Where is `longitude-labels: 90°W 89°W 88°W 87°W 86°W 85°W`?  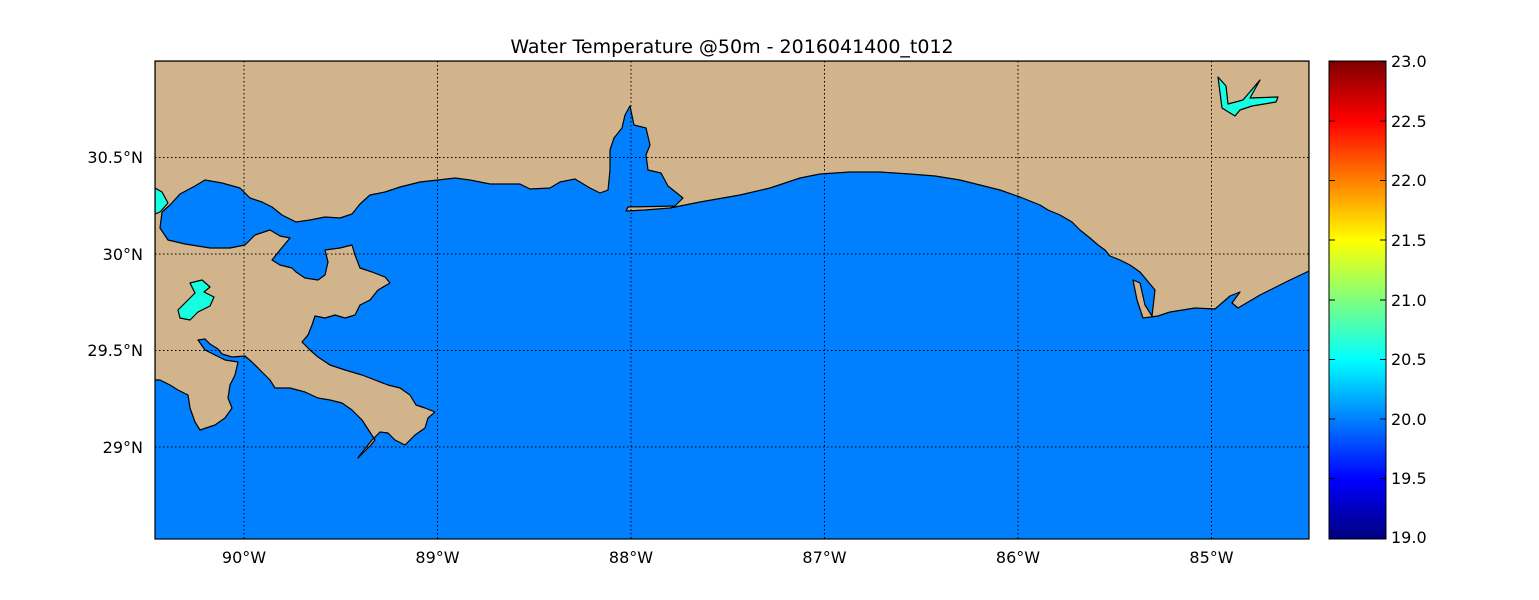 longitude-labels: 90°W 89°W 88°W 87°W 86°W 85°W is located at coordinates (728, 557).